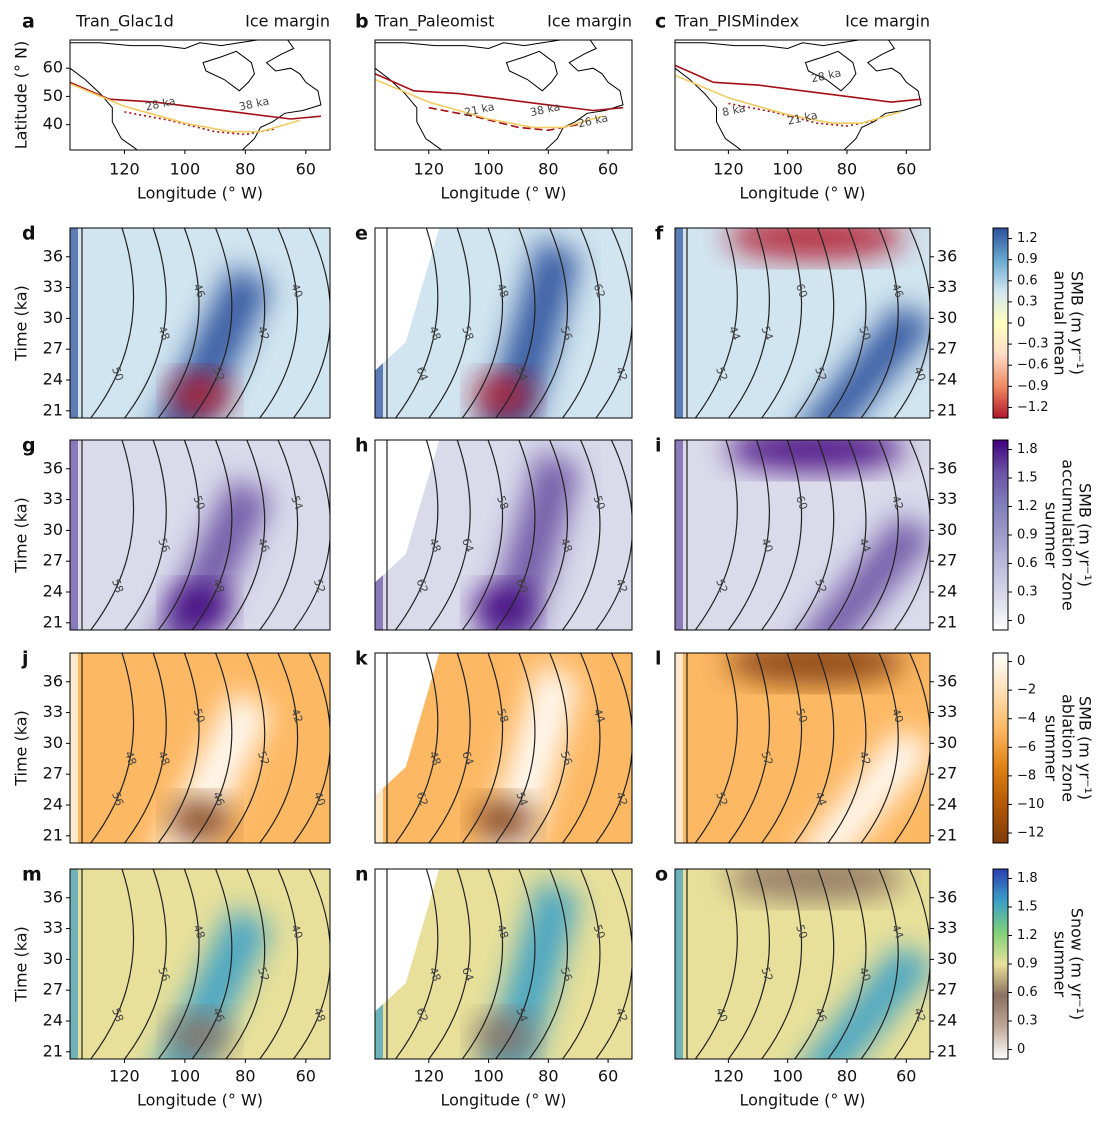 The image size is (1117, 1123). What do you see at coordinates (32, 875) in the screenshot?
I see `panel-letter: m` at bounding box center [32, 875].